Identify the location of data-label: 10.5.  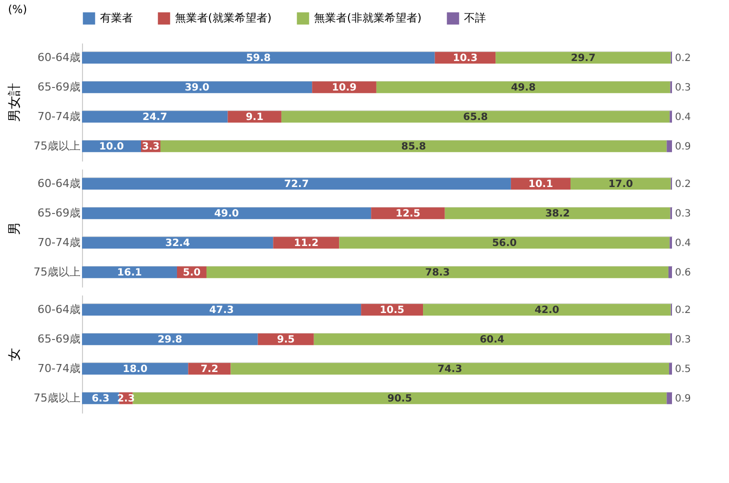
(392, 310).